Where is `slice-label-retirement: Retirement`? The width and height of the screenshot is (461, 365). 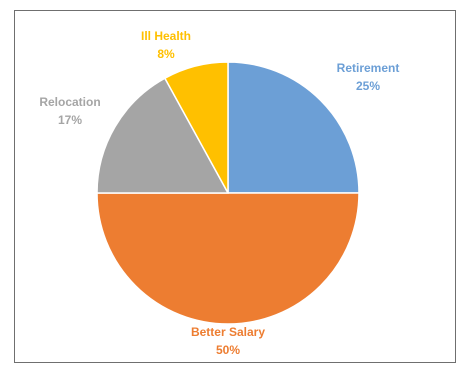 slice-label-retirement: Retirement is located at coordinates (368, 68).